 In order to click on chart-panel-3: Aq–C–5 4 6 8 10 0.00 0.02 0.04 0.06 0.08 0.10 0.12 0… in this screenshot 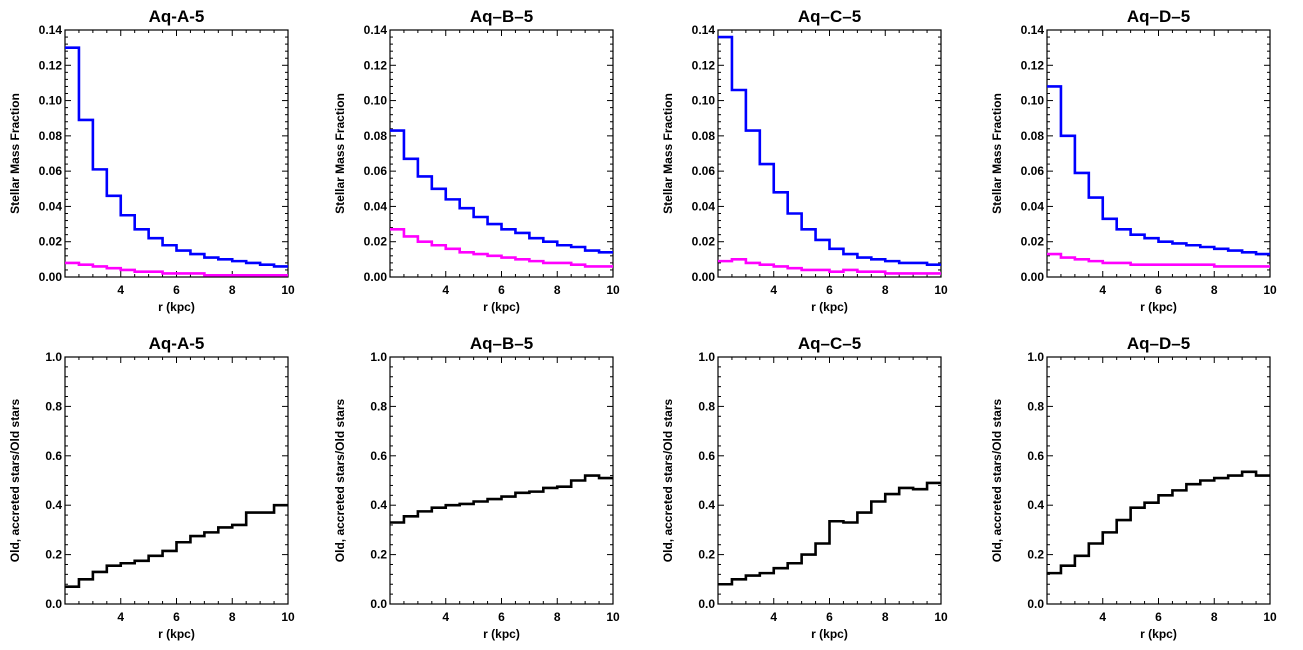, I will do `click(804, 160)`.